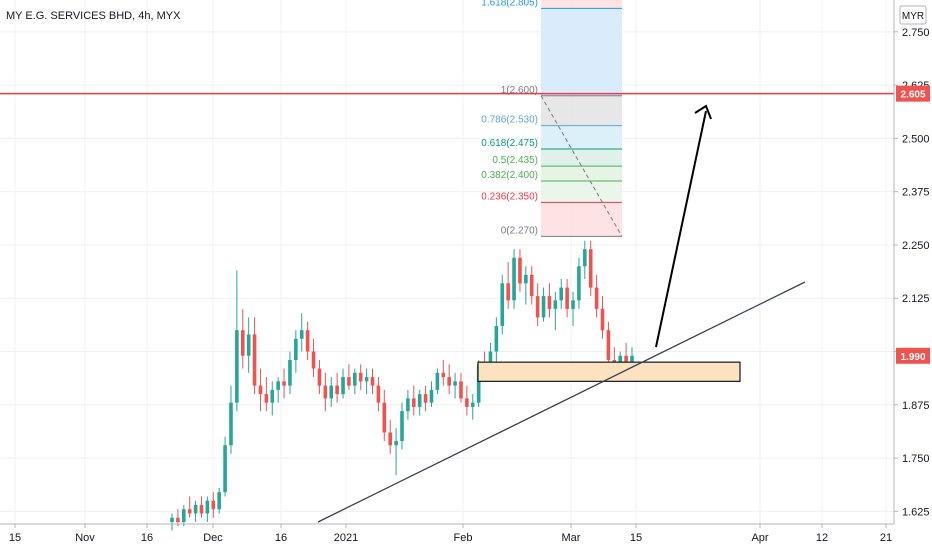 This screenshot has width=932, height=550. What do you see at coordinates (515, 160) in the screenshot?
I see `fib-level-label: 0.5(2.435)` at bounding box center [515, 160].